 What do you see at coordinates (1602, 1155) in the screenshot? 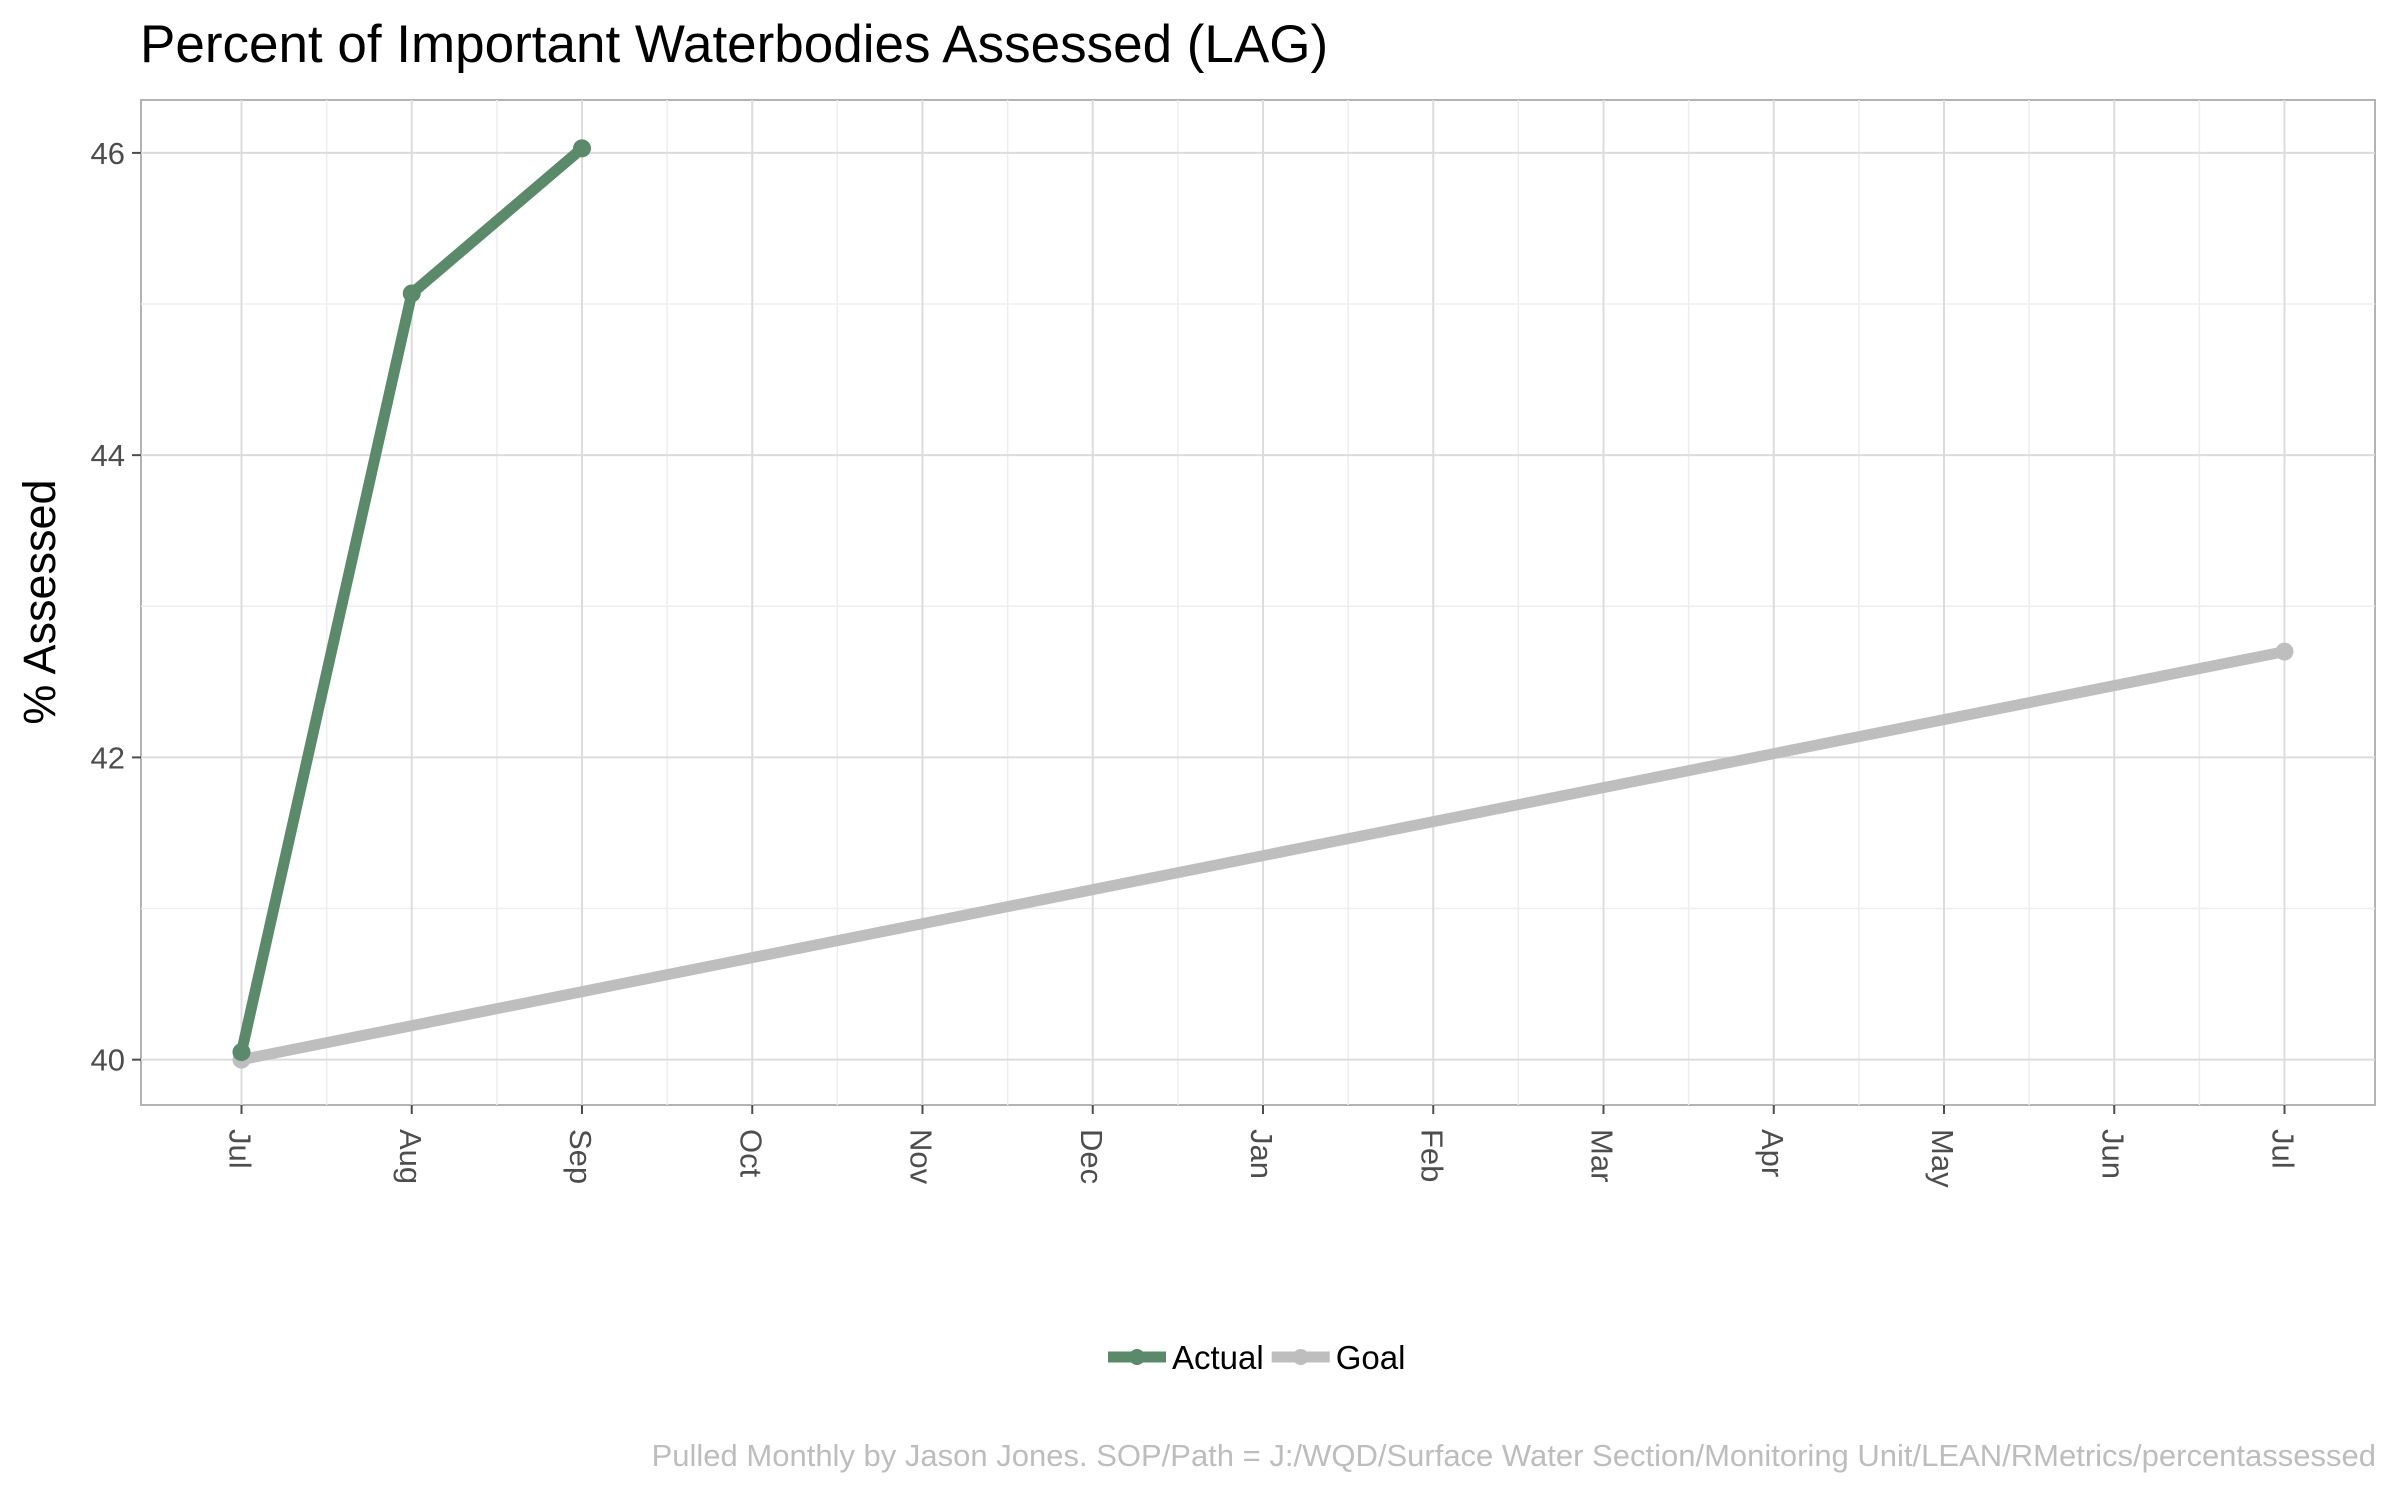
I see `x-tick-label: Mar` at bounding box center [1602, 1155].